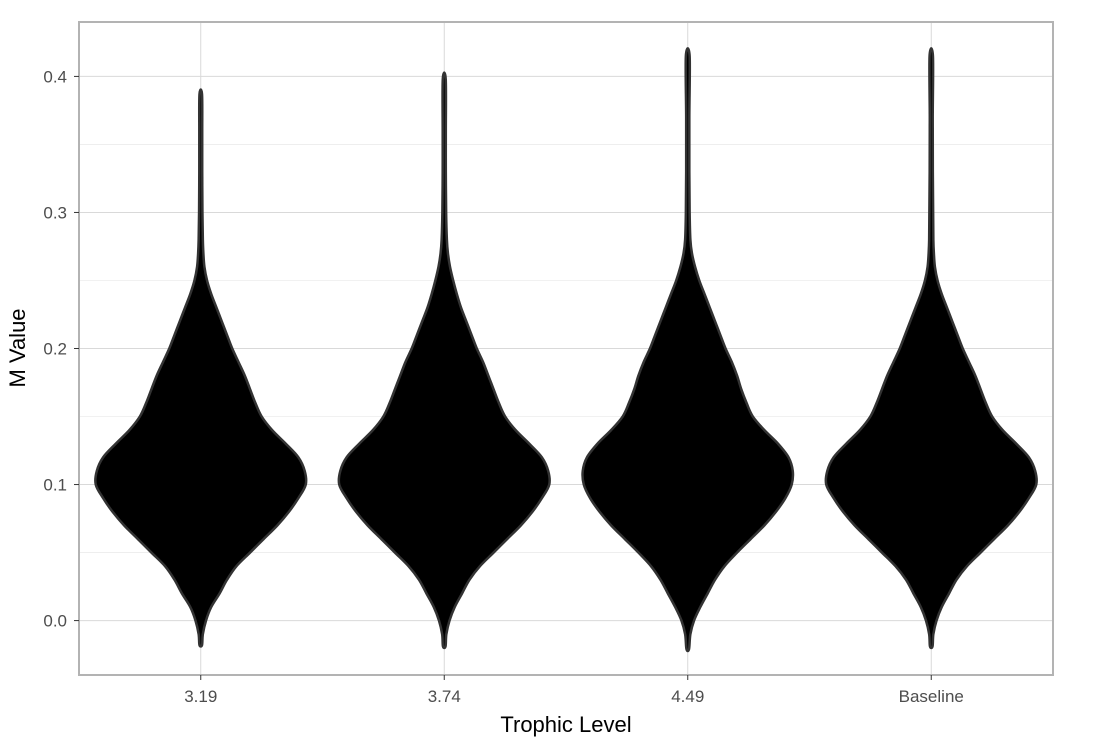 This screenshot has height=747, width=1096. I want to click on x-tick-label: 3.74, so click(444, 696).